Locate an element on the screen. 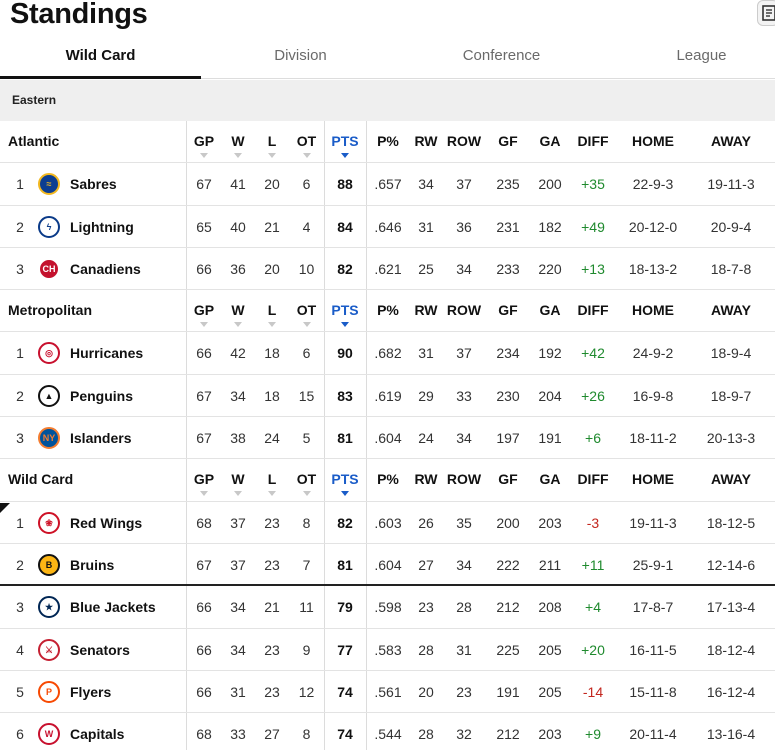 The height and width of the screenshot is (750, 775). stat-ga: 211 is located at coordinates (550, 564).